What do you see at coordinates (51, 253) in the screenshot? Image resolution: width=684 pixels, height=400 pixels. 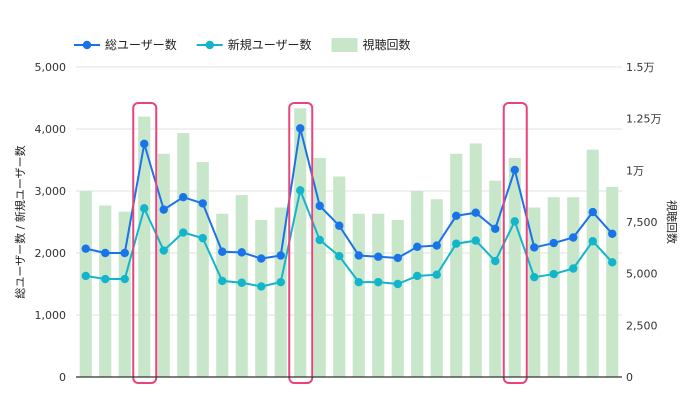 I see `y-left-tick-label: 2,000` at bounding box center [51, 253].